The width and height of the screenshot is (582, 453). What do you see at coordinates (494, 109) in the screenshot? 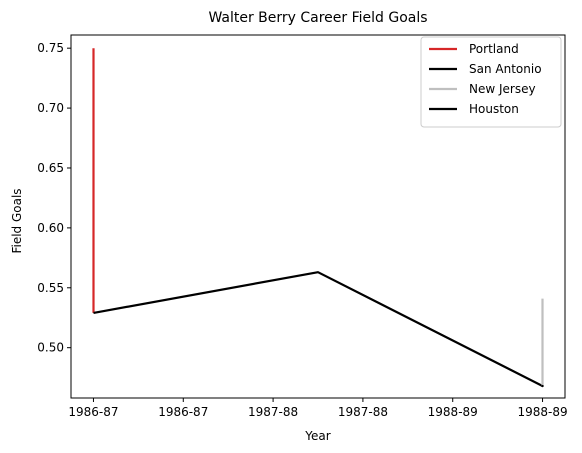
I see `legend-label-houston: Houston` at bounding box center [494, 109].